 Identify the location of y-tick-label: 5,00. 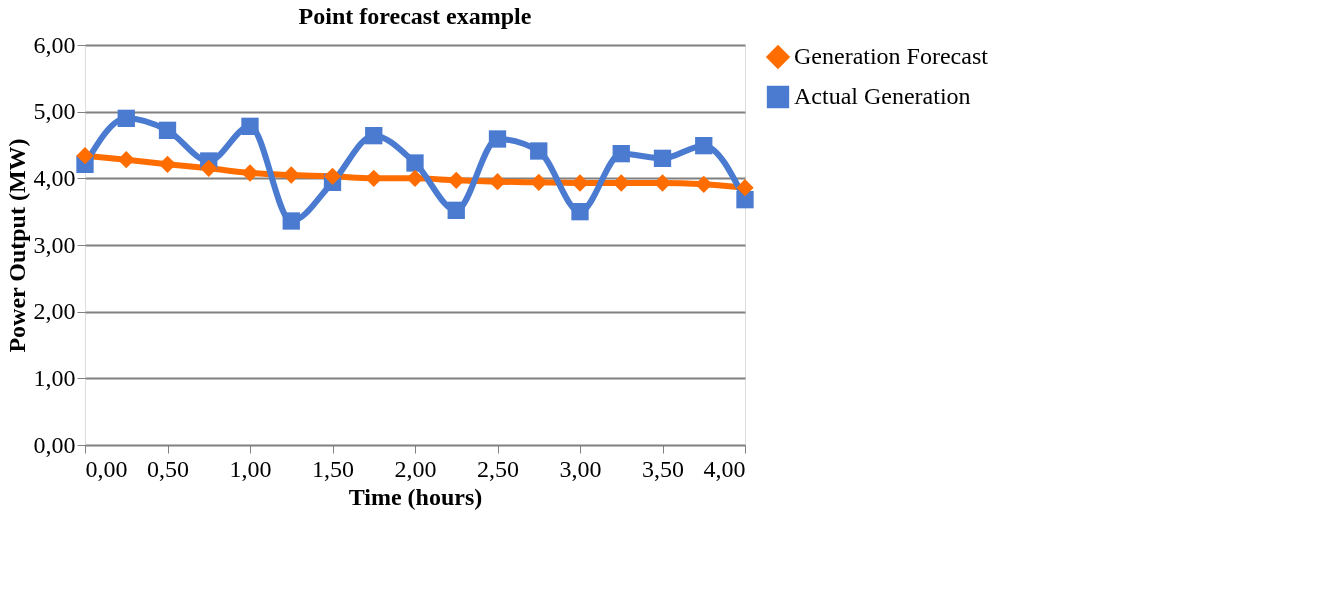
(54, 111).